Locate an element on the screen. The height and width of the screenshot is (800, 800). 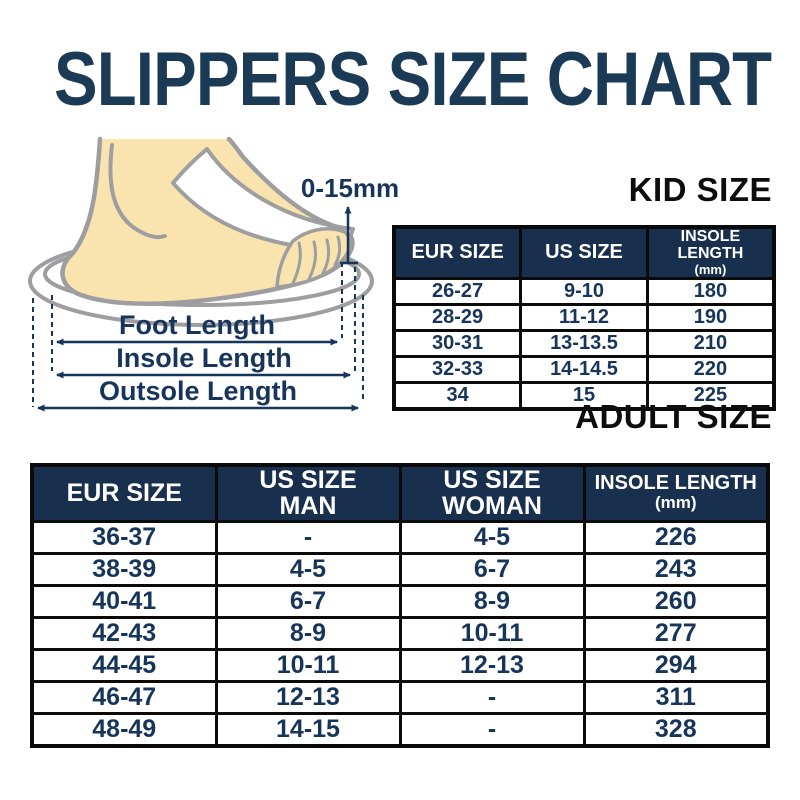
outsole-length-label: Outsole Length is located at coordinates (198, 391).